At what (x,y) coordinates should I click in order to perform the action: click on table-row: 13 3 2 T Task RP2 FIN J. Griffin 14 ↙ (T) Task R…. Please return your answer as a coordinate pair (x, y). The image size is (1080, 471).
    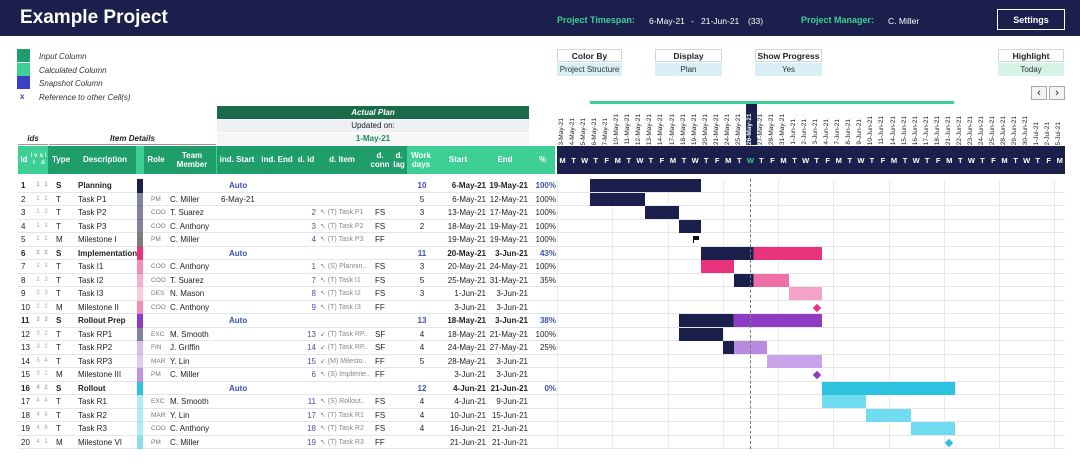
    Looking at the image, I should click on (541, 348).